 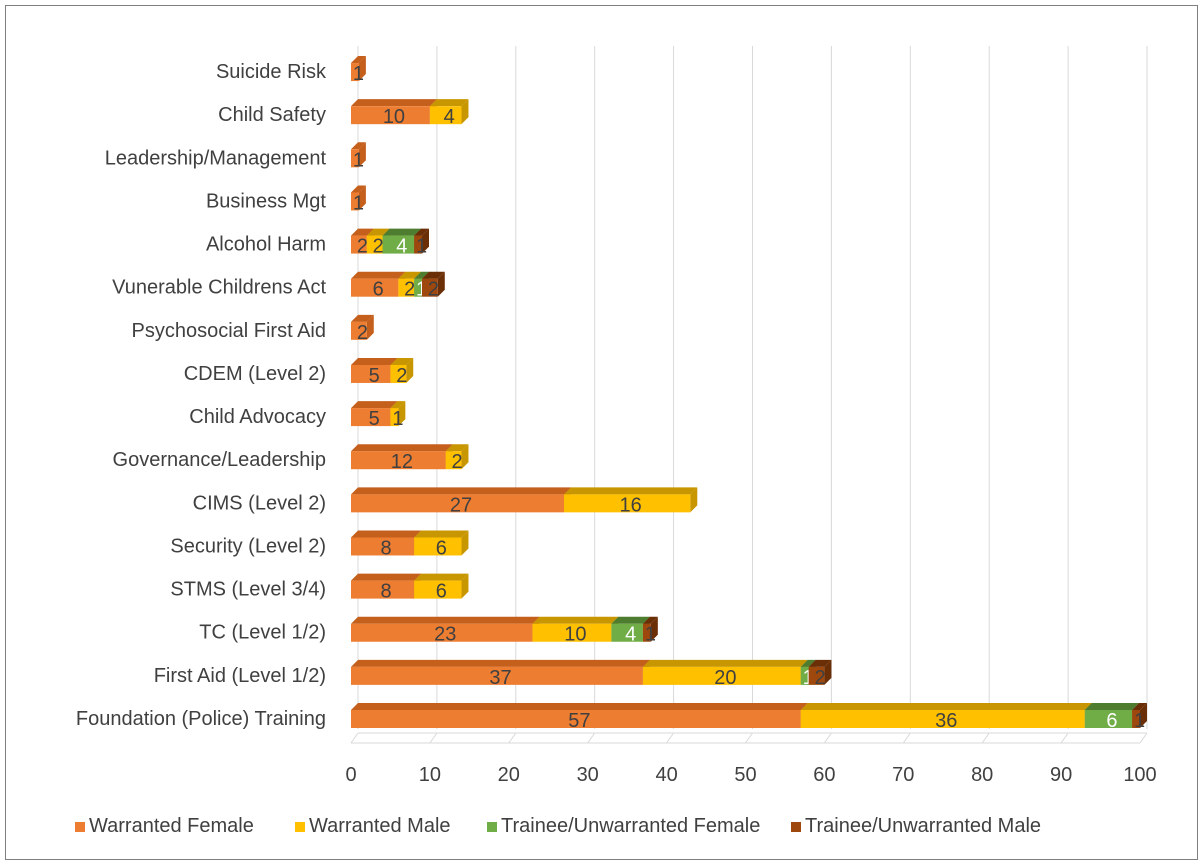 What do you see at coordinates (257, 417) in the screenshot?
I see `category-label: Child Advocacy` at bounding box center [257, 417].